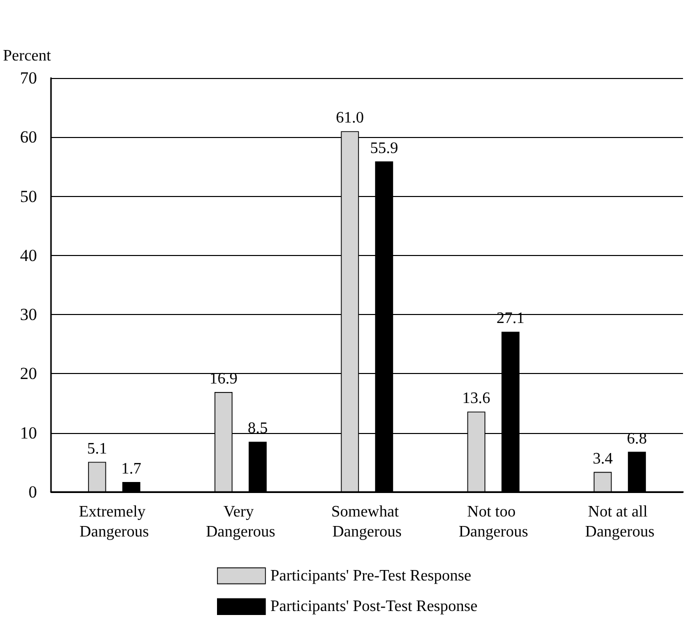  I want to click on legend-label: Participants' Pre-Test Response, so click(371, 575).